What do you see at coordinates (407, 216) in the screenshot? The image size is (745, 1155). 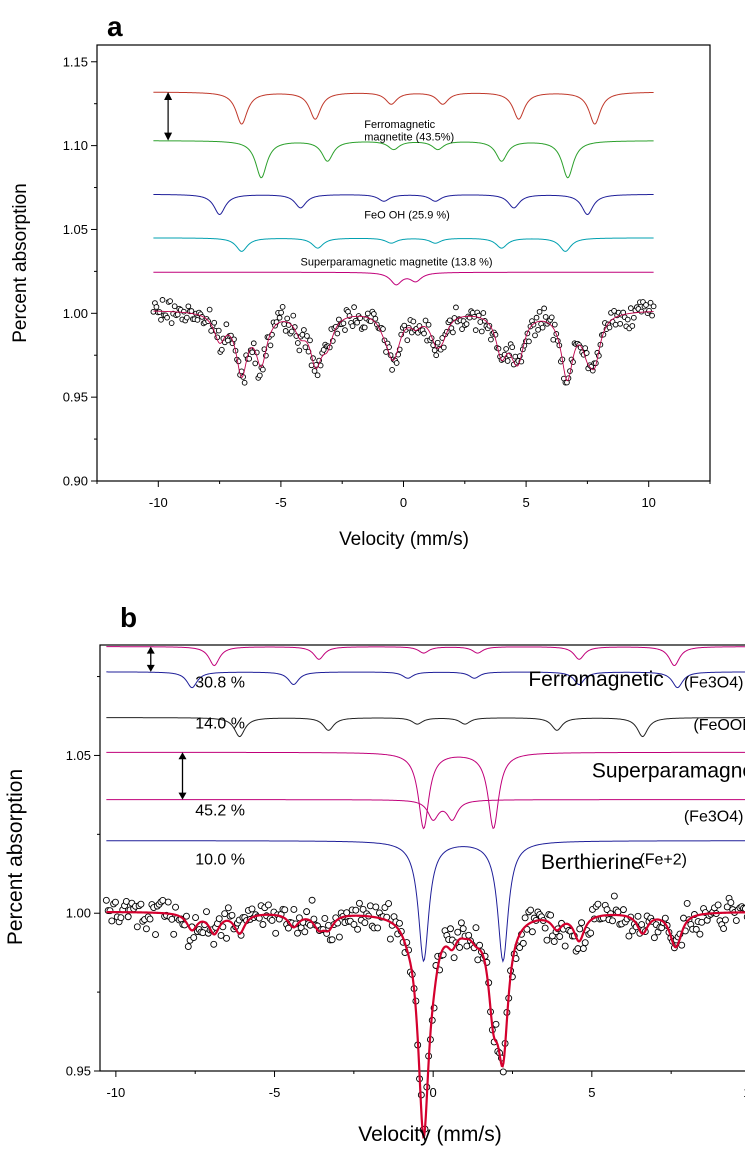 I see `annotation-label: FeO OH (25.9 %)` at bounding box center [407, 216].